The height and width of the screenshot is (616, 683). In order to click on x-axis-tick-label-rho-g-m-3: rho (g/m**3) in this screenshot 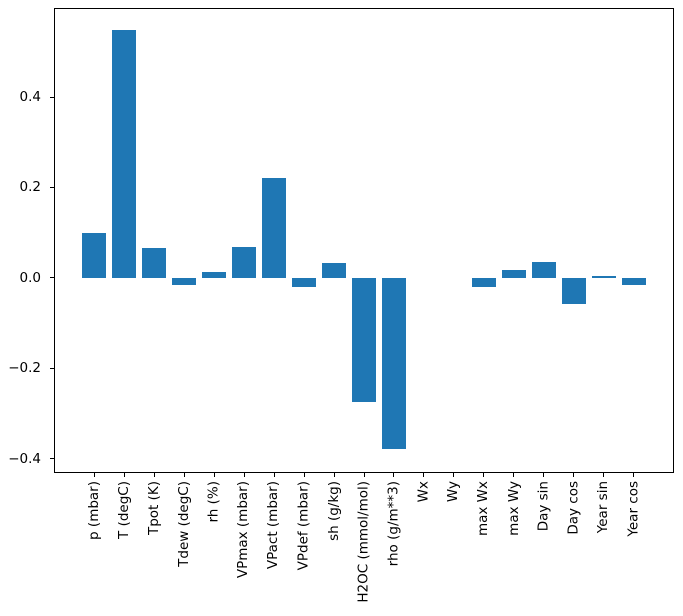, I will do `click(393, 524)`.